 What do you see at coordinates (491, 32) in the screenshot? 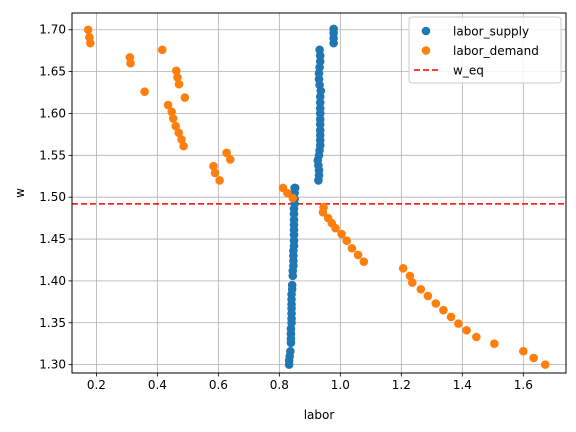
I see `legend-label-labor-supply: labor_supply` at bounding box center [491, 32].